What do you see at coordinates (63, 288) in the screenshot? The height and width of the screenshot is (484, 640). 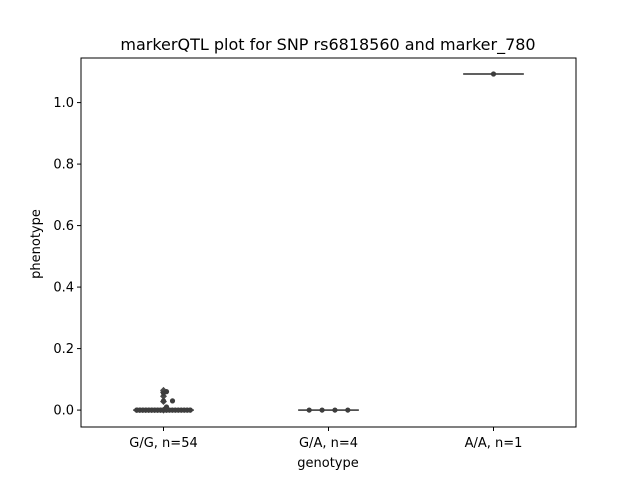 I see `y-tick-label: 0.4` at bounding box center [63, 288].